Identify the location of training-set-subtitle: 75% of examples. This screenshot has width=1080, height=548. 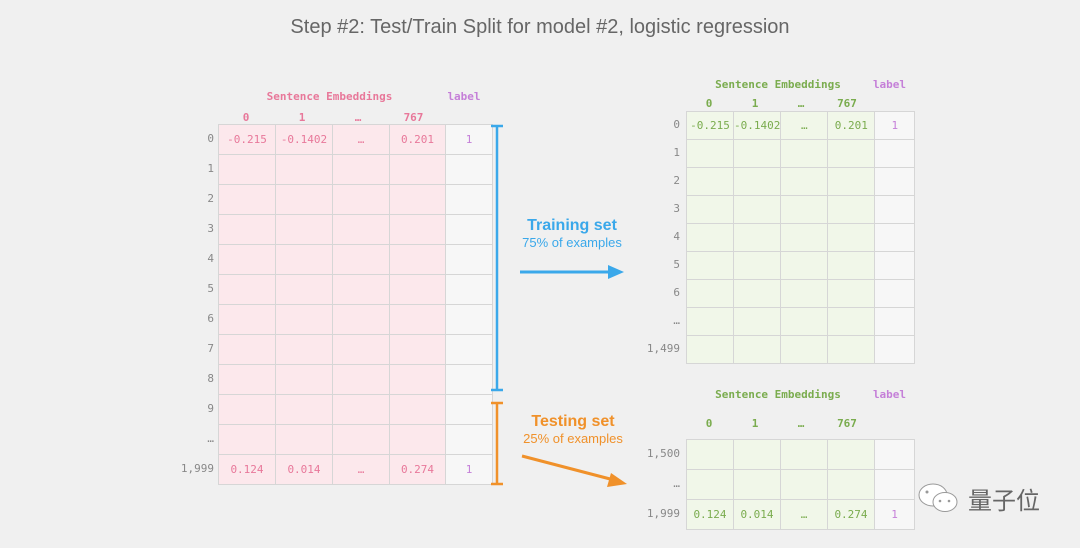
(572, 242).